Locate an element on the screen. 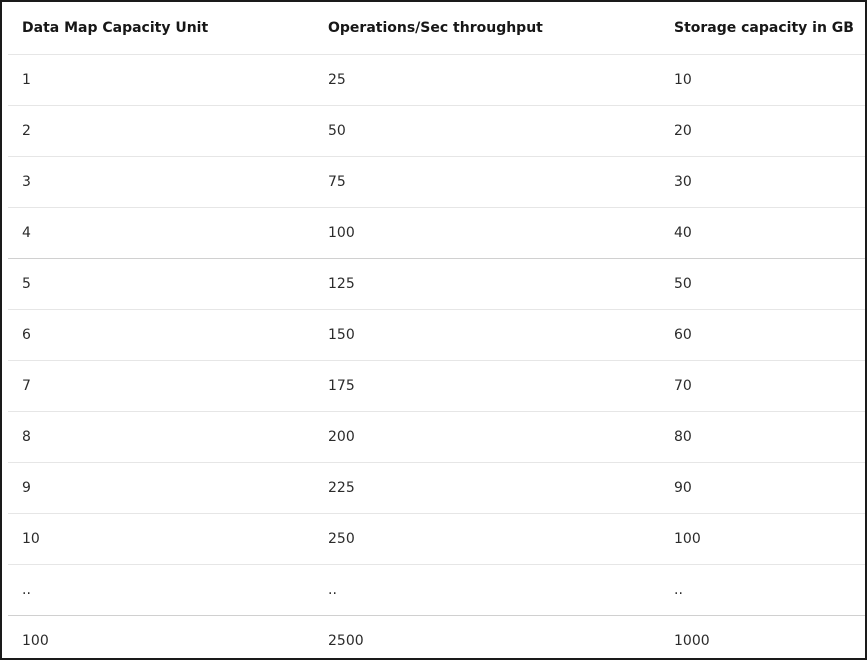 Image resolution: width=867 pixels, height=660 pixels. cell-storage: 70 is located at coordinates (762, 386).